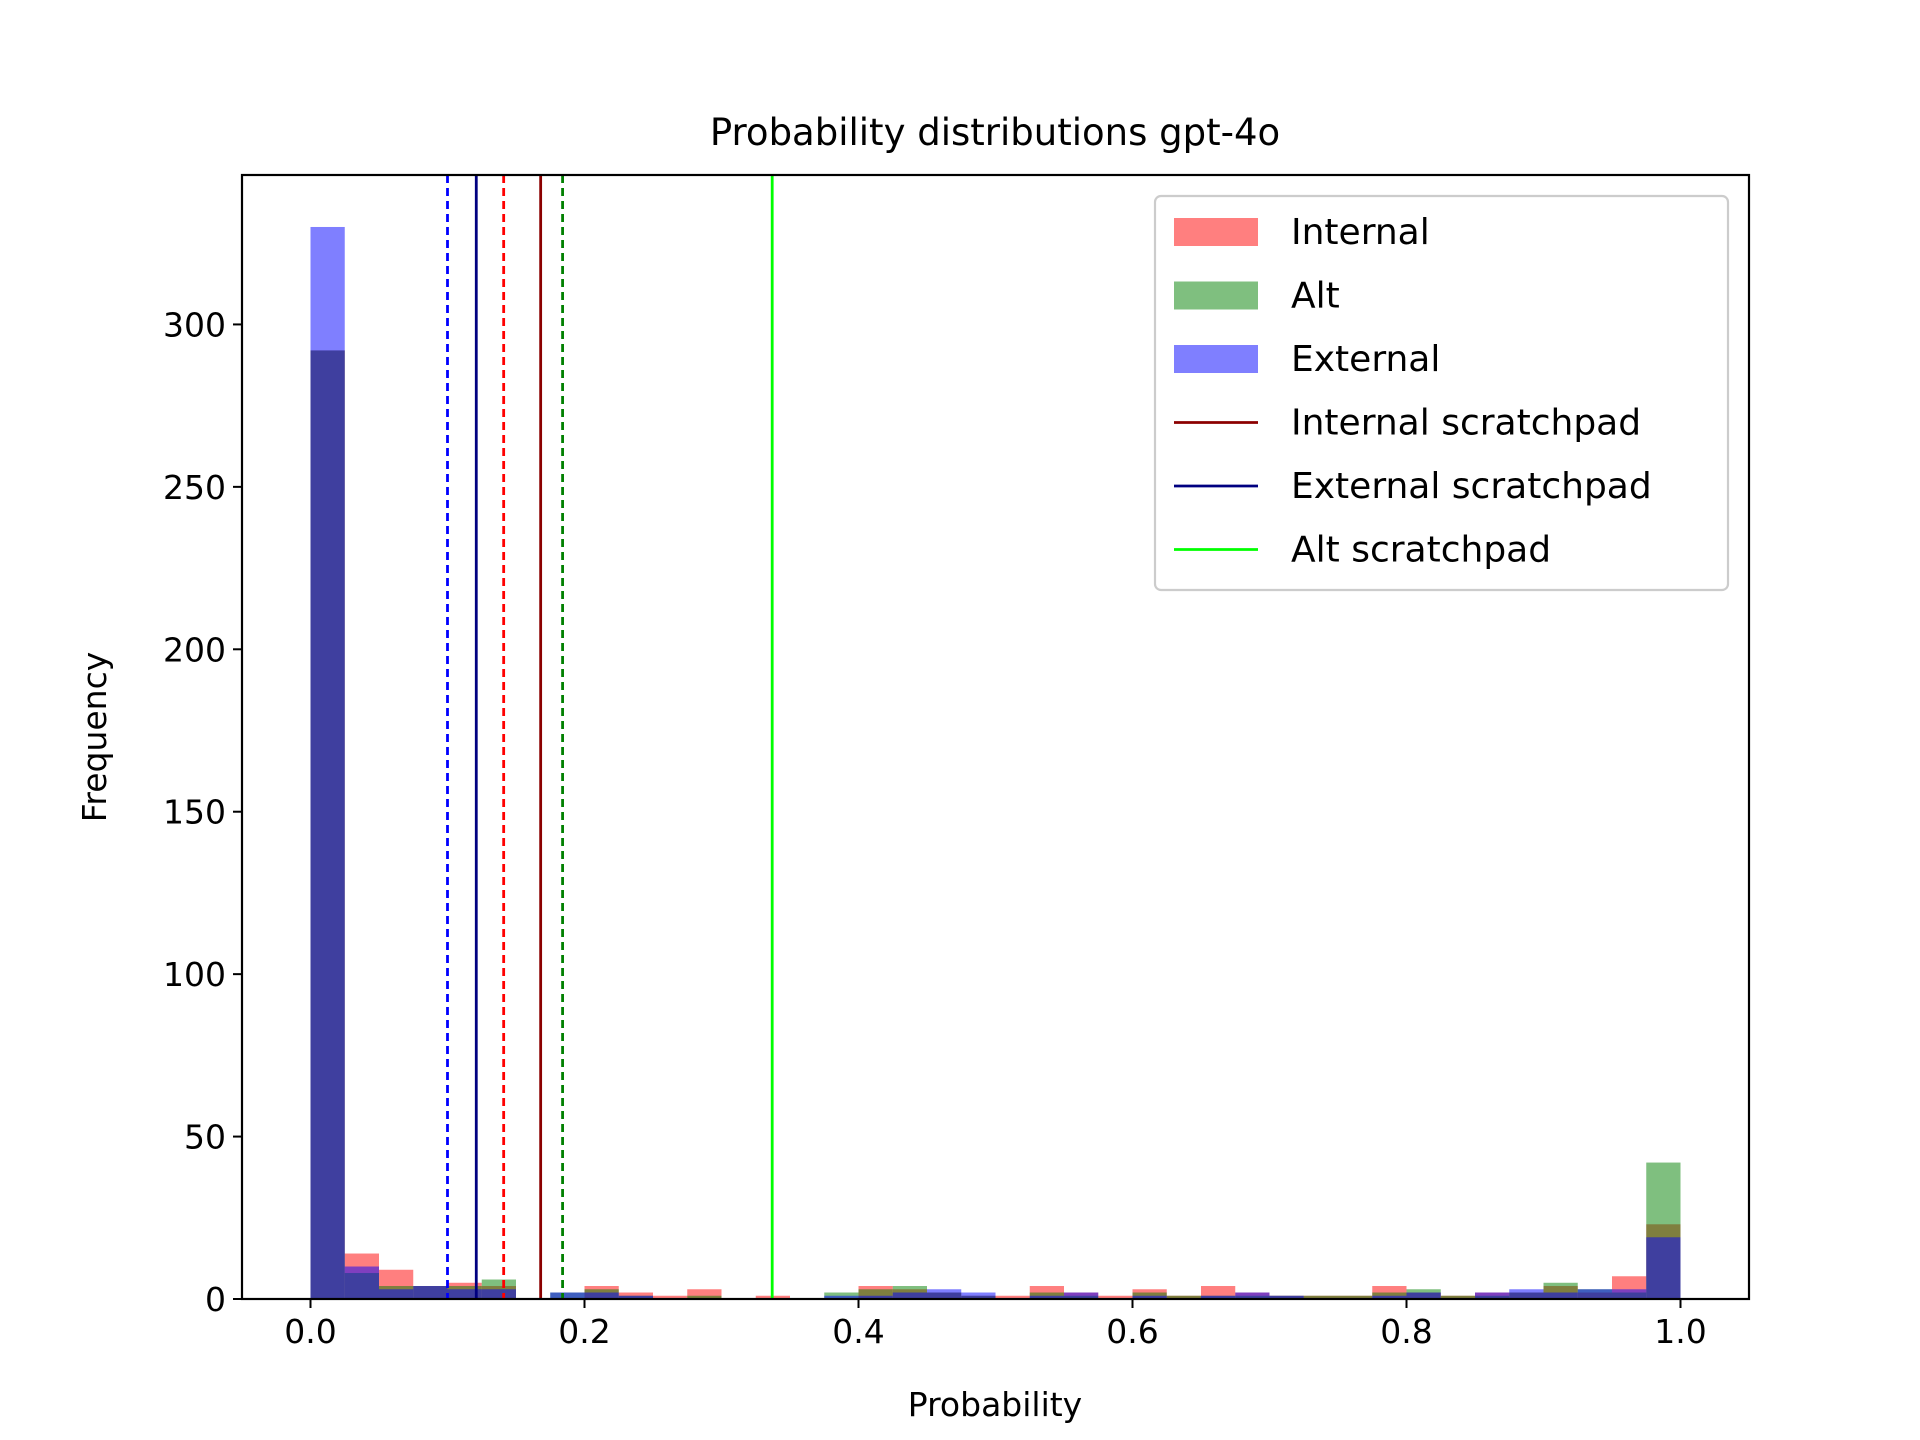 The height and width of the screenshot is (1440, 1920). I want to click on y-axis-ticks: 0 50 100 150 200 250 300, so click(202, 812).